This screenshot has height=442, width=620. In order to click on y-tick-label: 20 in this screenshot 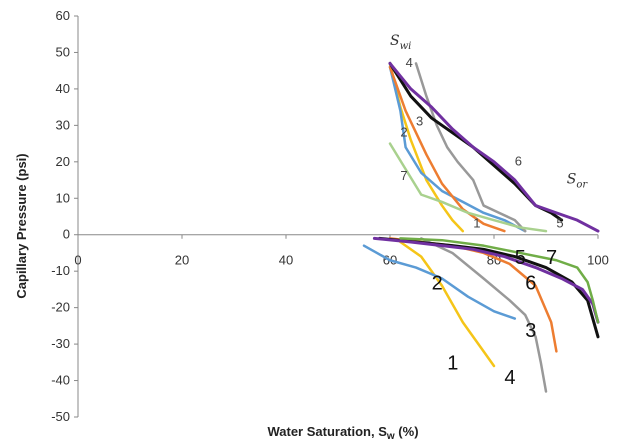, I will do `click(63, 161)`.